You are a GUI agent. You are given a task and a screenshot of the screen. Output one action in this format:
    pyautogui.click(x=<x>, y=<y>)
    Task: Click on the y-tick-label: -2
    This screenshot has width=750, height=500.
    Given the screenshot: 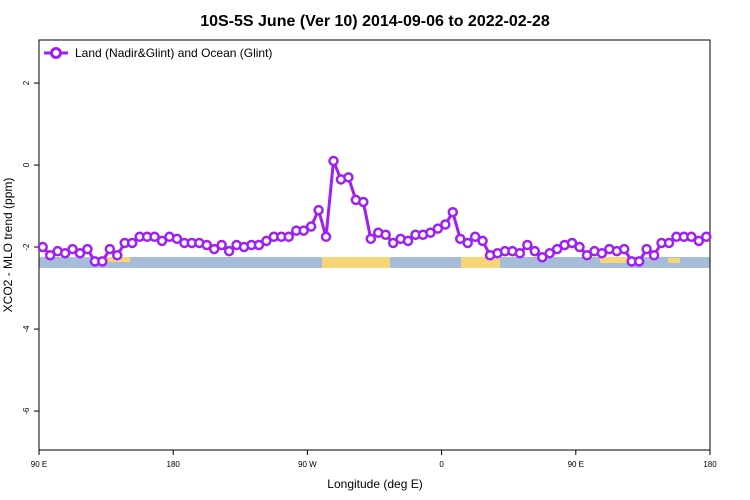 What is the action you would take?
    pyautogui.click(x=26, y=247)
    